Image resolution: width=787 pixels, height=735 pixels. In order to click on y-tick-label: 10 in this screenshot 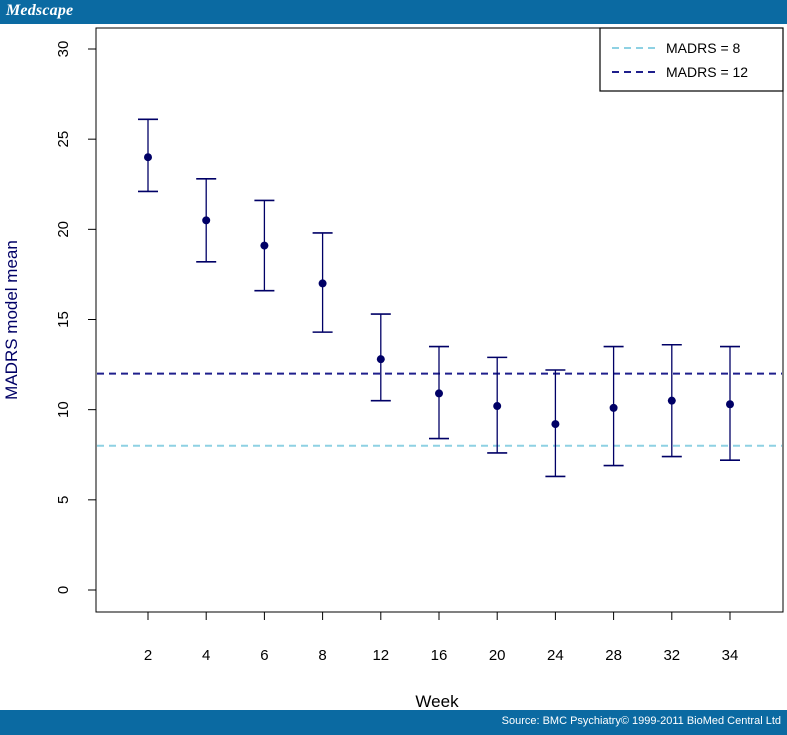, I will do `click(63, 409)`.